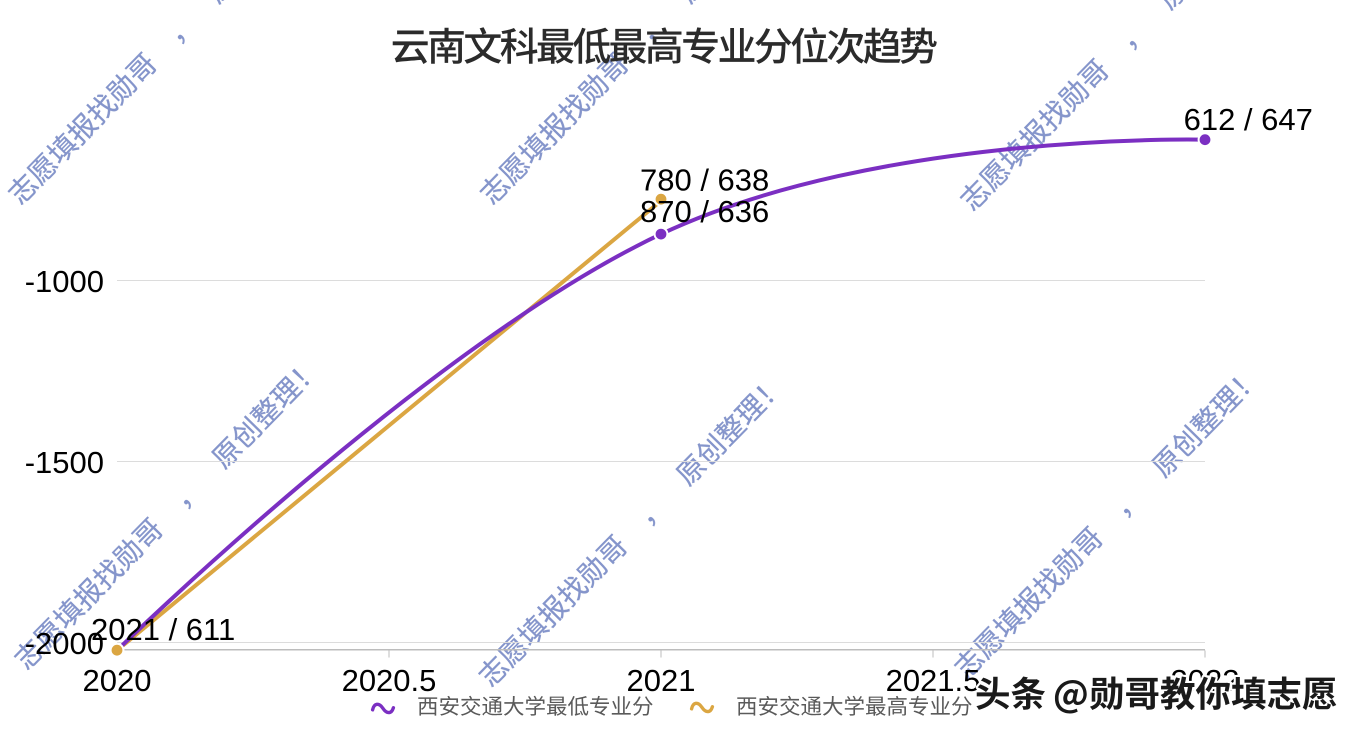 This screenshot has height=732, width=1350. I want to click on svg-text: 2021.5, so click(933, 680).